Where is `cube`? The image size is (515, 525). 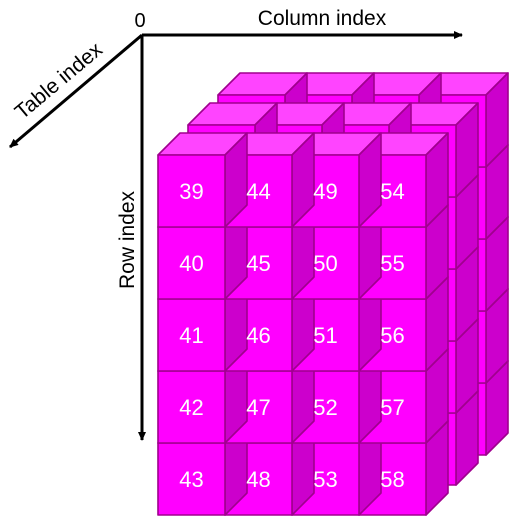
cube is located at coordinates (202, 180).